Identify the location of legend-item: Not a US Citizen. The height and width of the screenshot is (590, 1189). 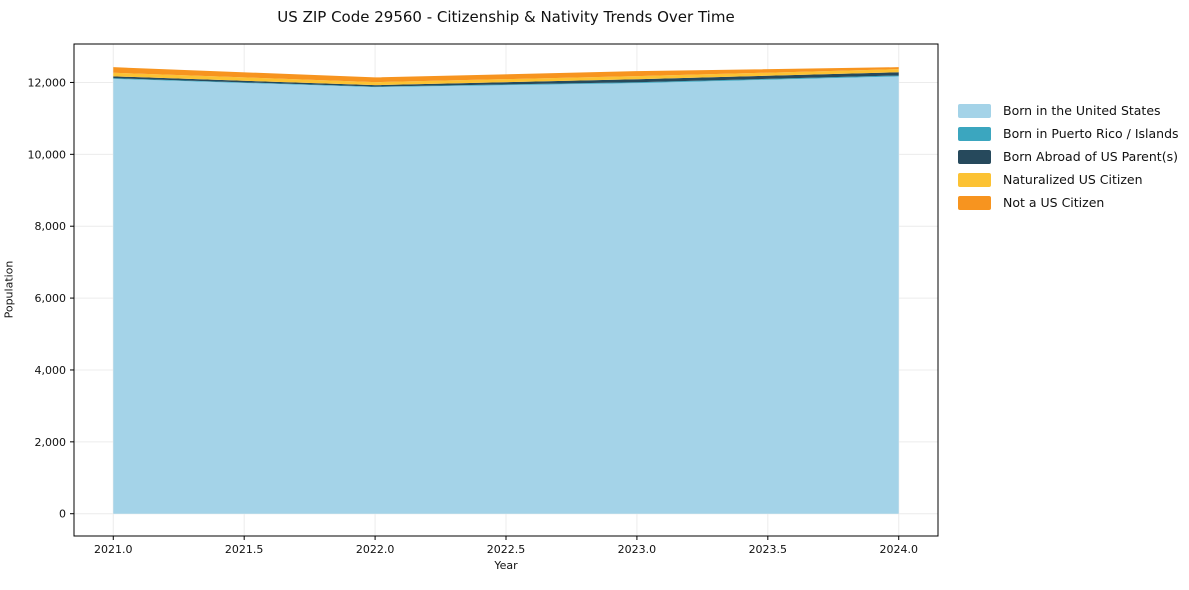
(1068, 203).